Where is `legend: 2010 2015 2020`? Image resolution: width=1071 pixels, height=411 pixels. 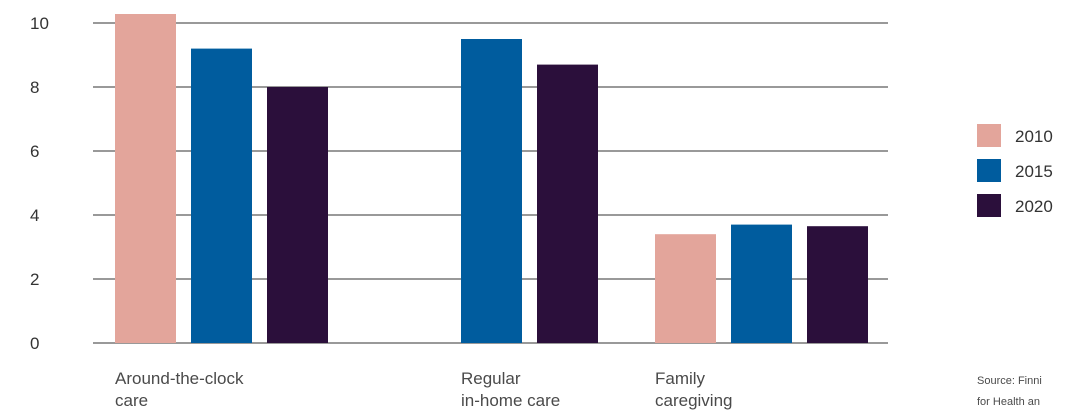
legend: 2010 2015 2020 is located at coordinates (1015, 170).